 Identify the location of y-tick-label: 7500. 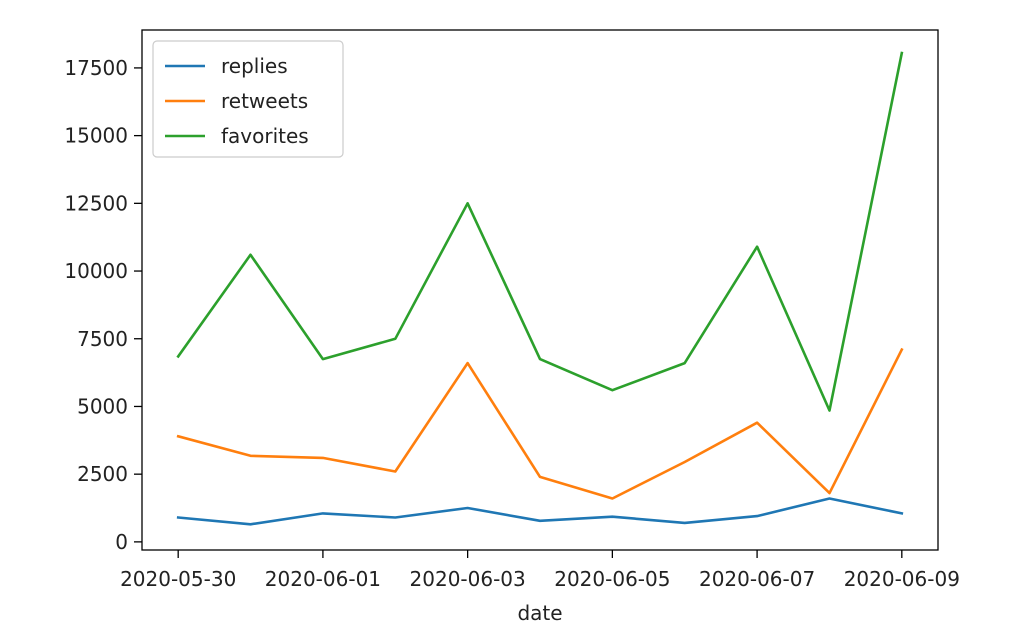
(102, 339).